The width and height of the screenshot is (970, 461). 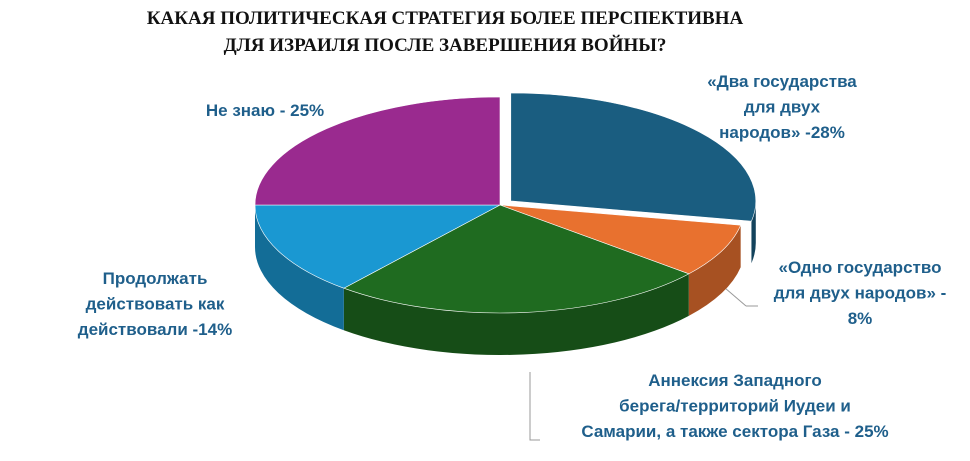 What do you see at coordinates (155, 278) in the screenshot?
I see `data-label: Продолжать` at bounding box center [155, 278].